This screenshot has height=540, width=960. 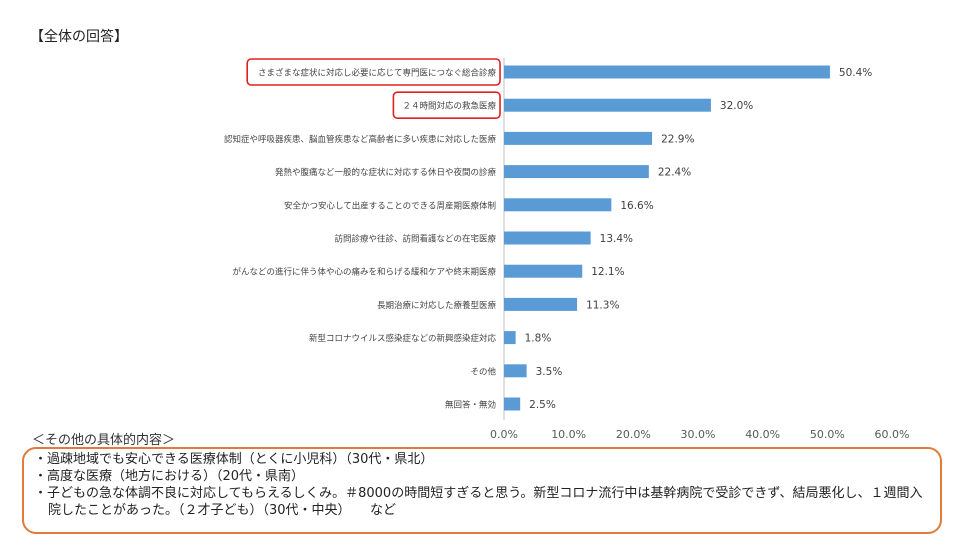 What do you see at coordinates (827, 434) in the screenshot?
I see `x-tick-label: 50.0%` at bounding box center [827, 434].